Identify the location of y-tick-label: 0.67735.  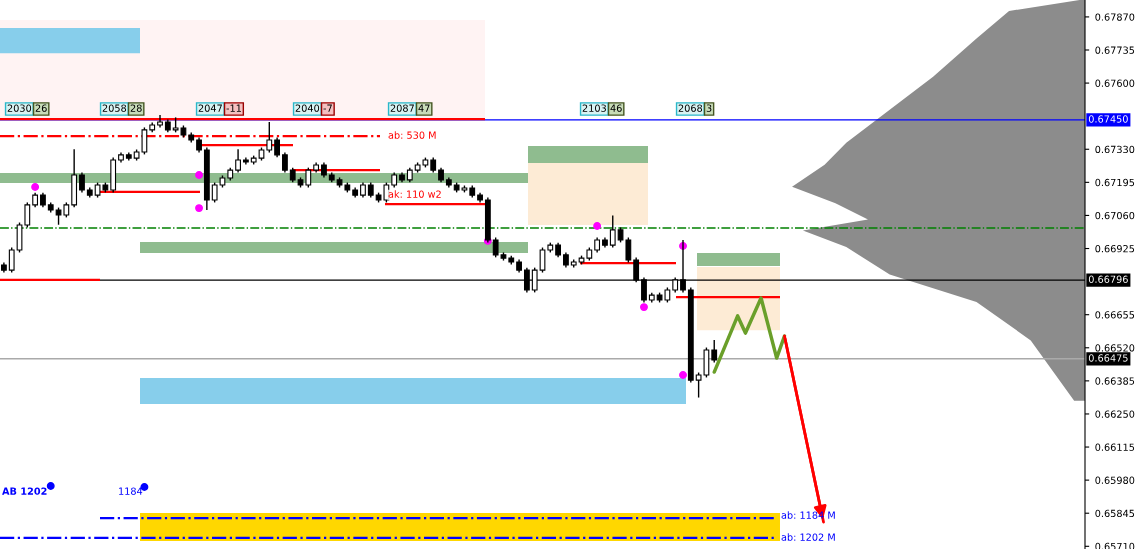
(1115, 50).